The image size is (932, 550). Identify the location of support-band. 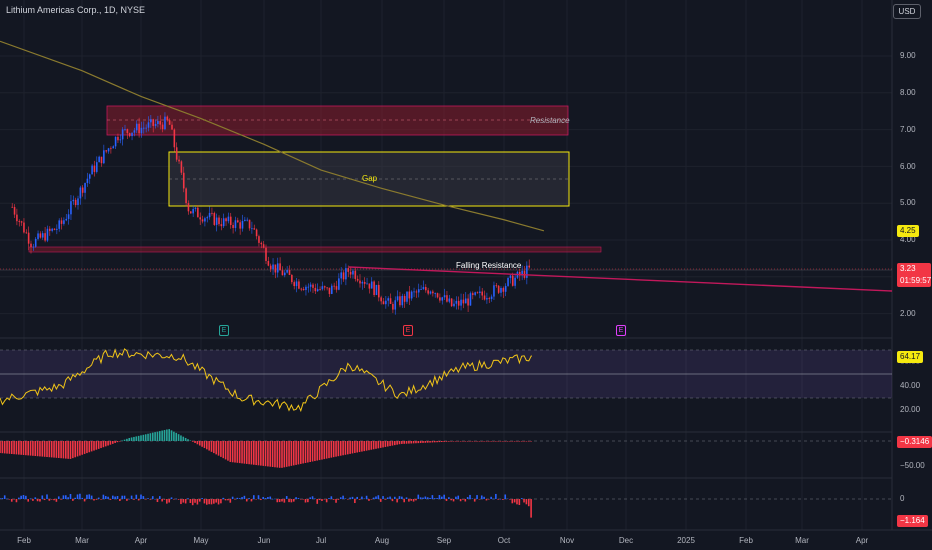
(315, 249).